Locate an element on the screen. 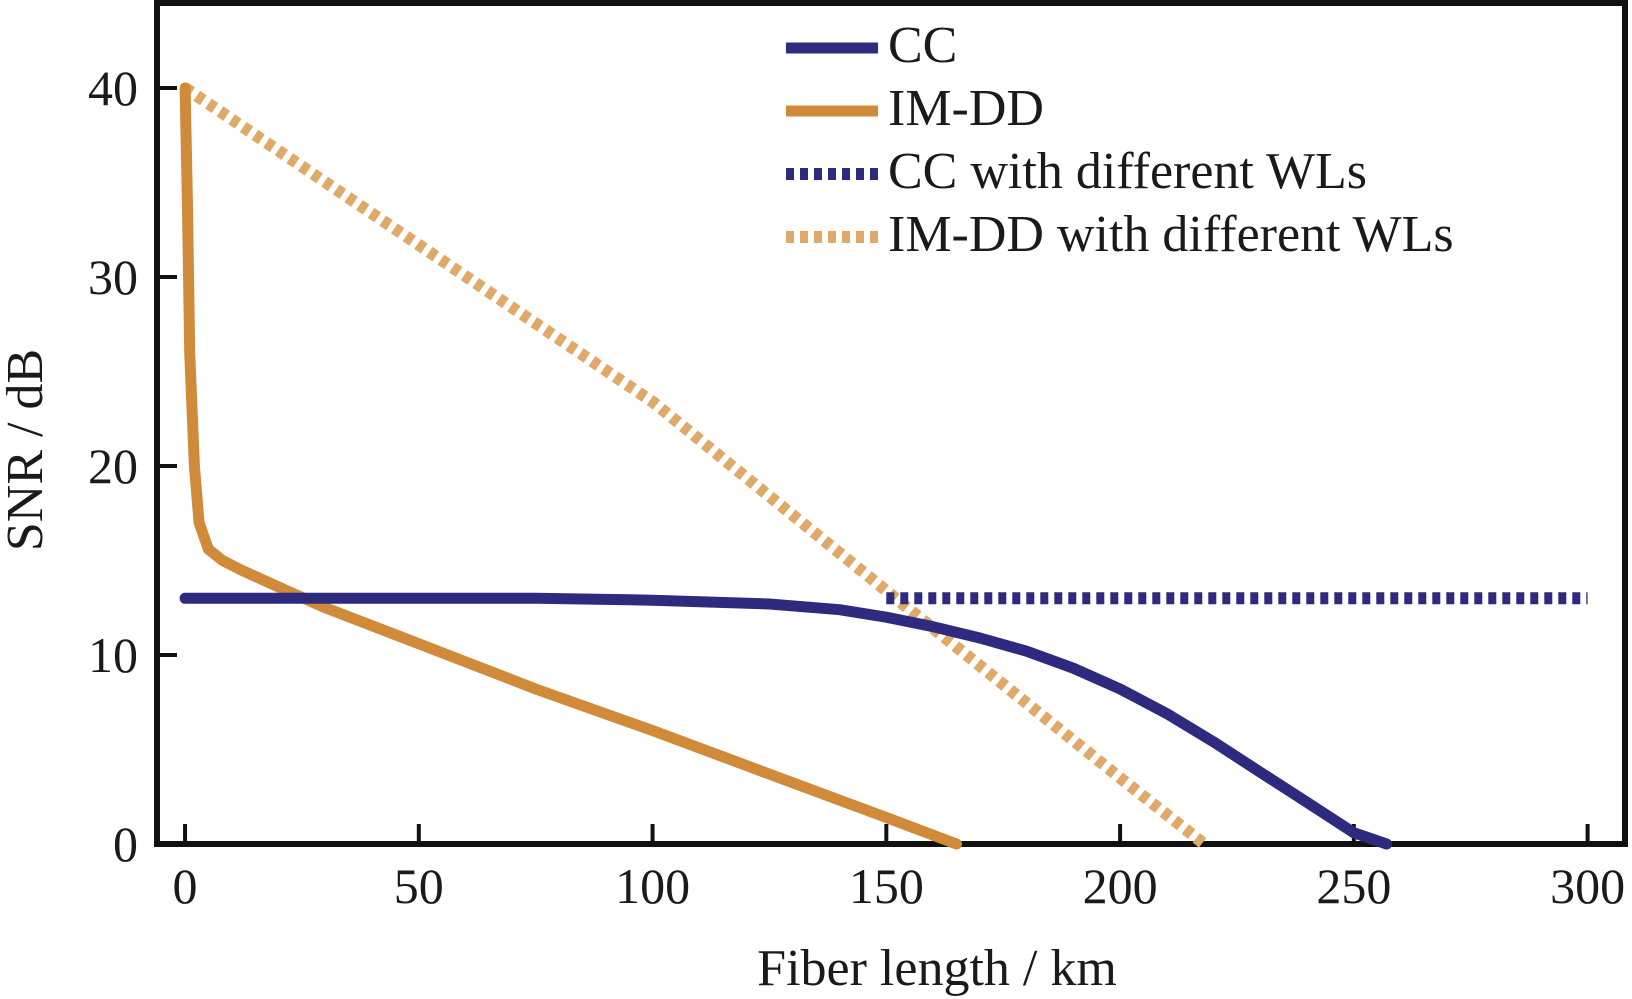 This screenshot has height=999, width=1632. x-tick-label: 150 is located at coordinates (886, 886).